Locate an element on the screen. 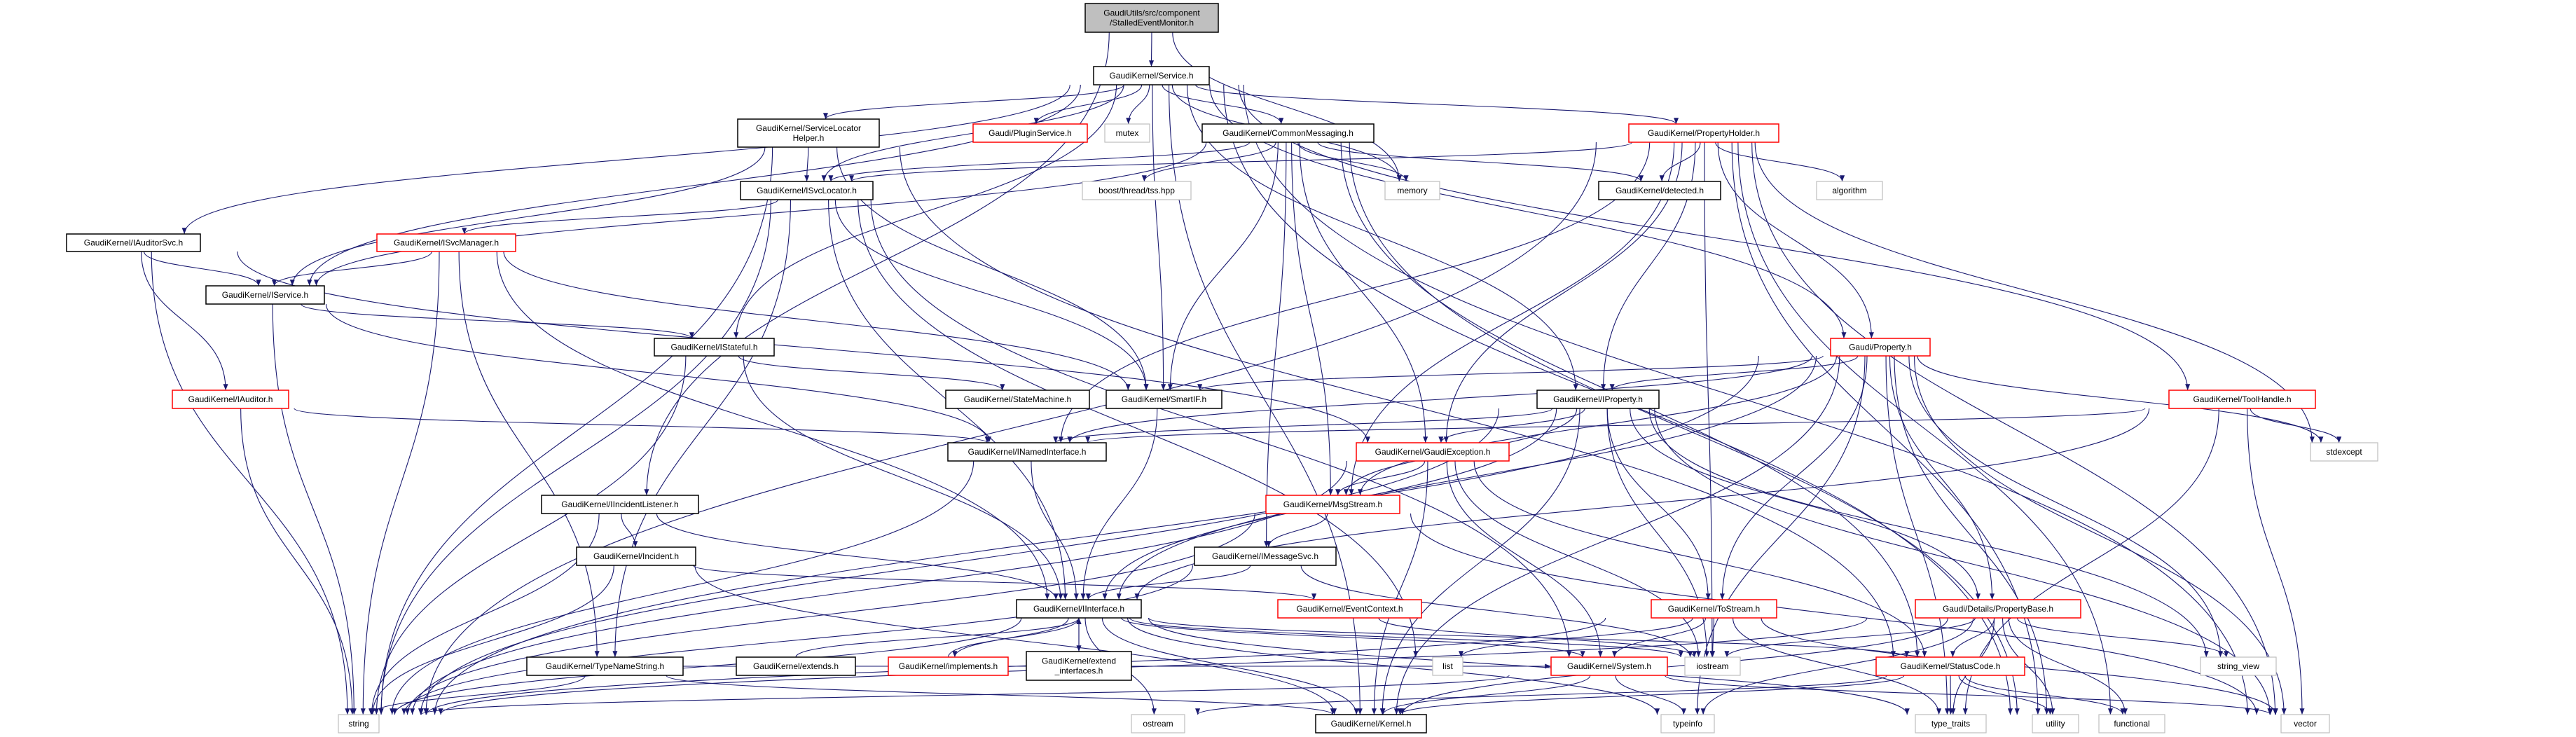  edge-propertyholder-to-utility is located at coordinates (1886, 428).